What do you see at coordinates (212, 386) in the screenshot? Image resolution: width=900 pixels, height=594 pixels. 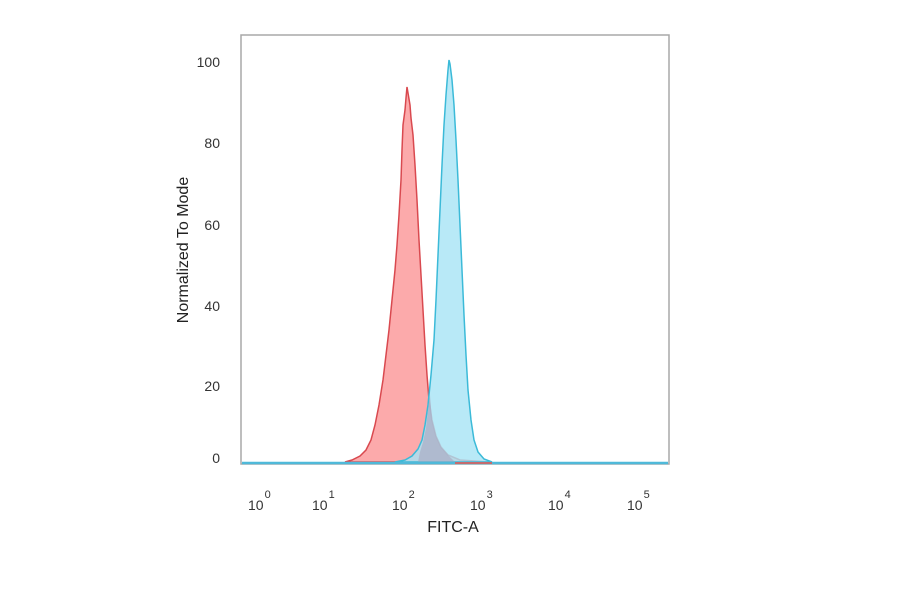 I see `y-tick-20: 20` at bounding box center [212, 386].